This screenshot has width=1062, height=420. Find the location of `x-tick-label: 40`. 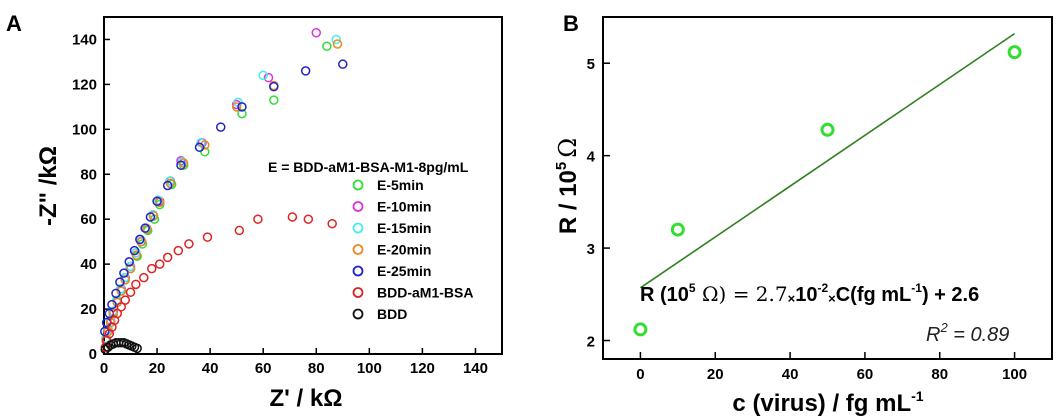

x-tick-label: 40 is located at coordinates (790, 374).